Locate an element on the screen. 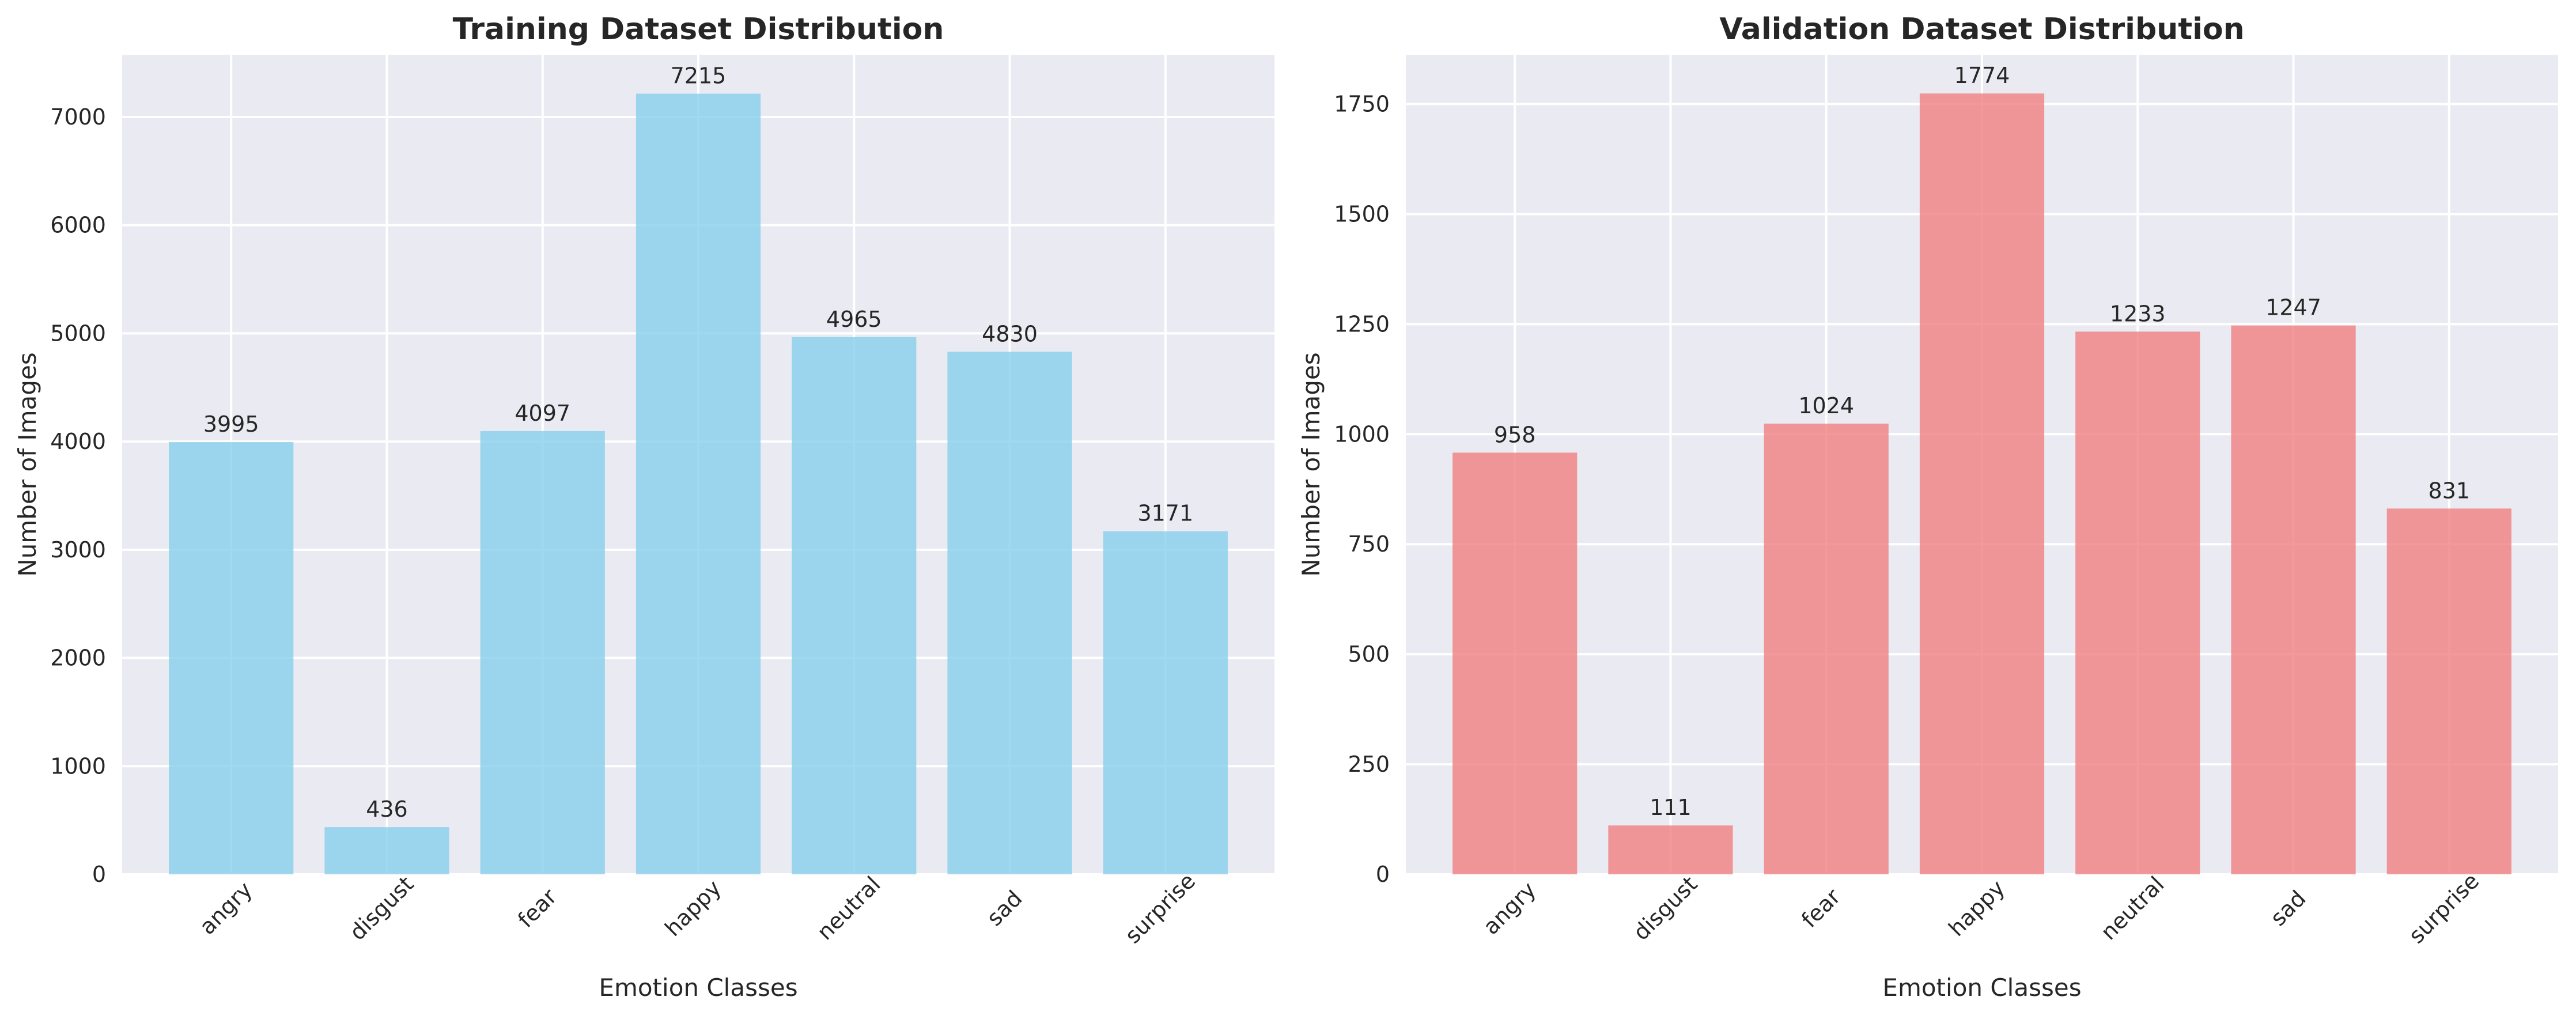 This screenshot has height=1019, width=2576. validation-bar-happy is located at coordinates (1982, 483).